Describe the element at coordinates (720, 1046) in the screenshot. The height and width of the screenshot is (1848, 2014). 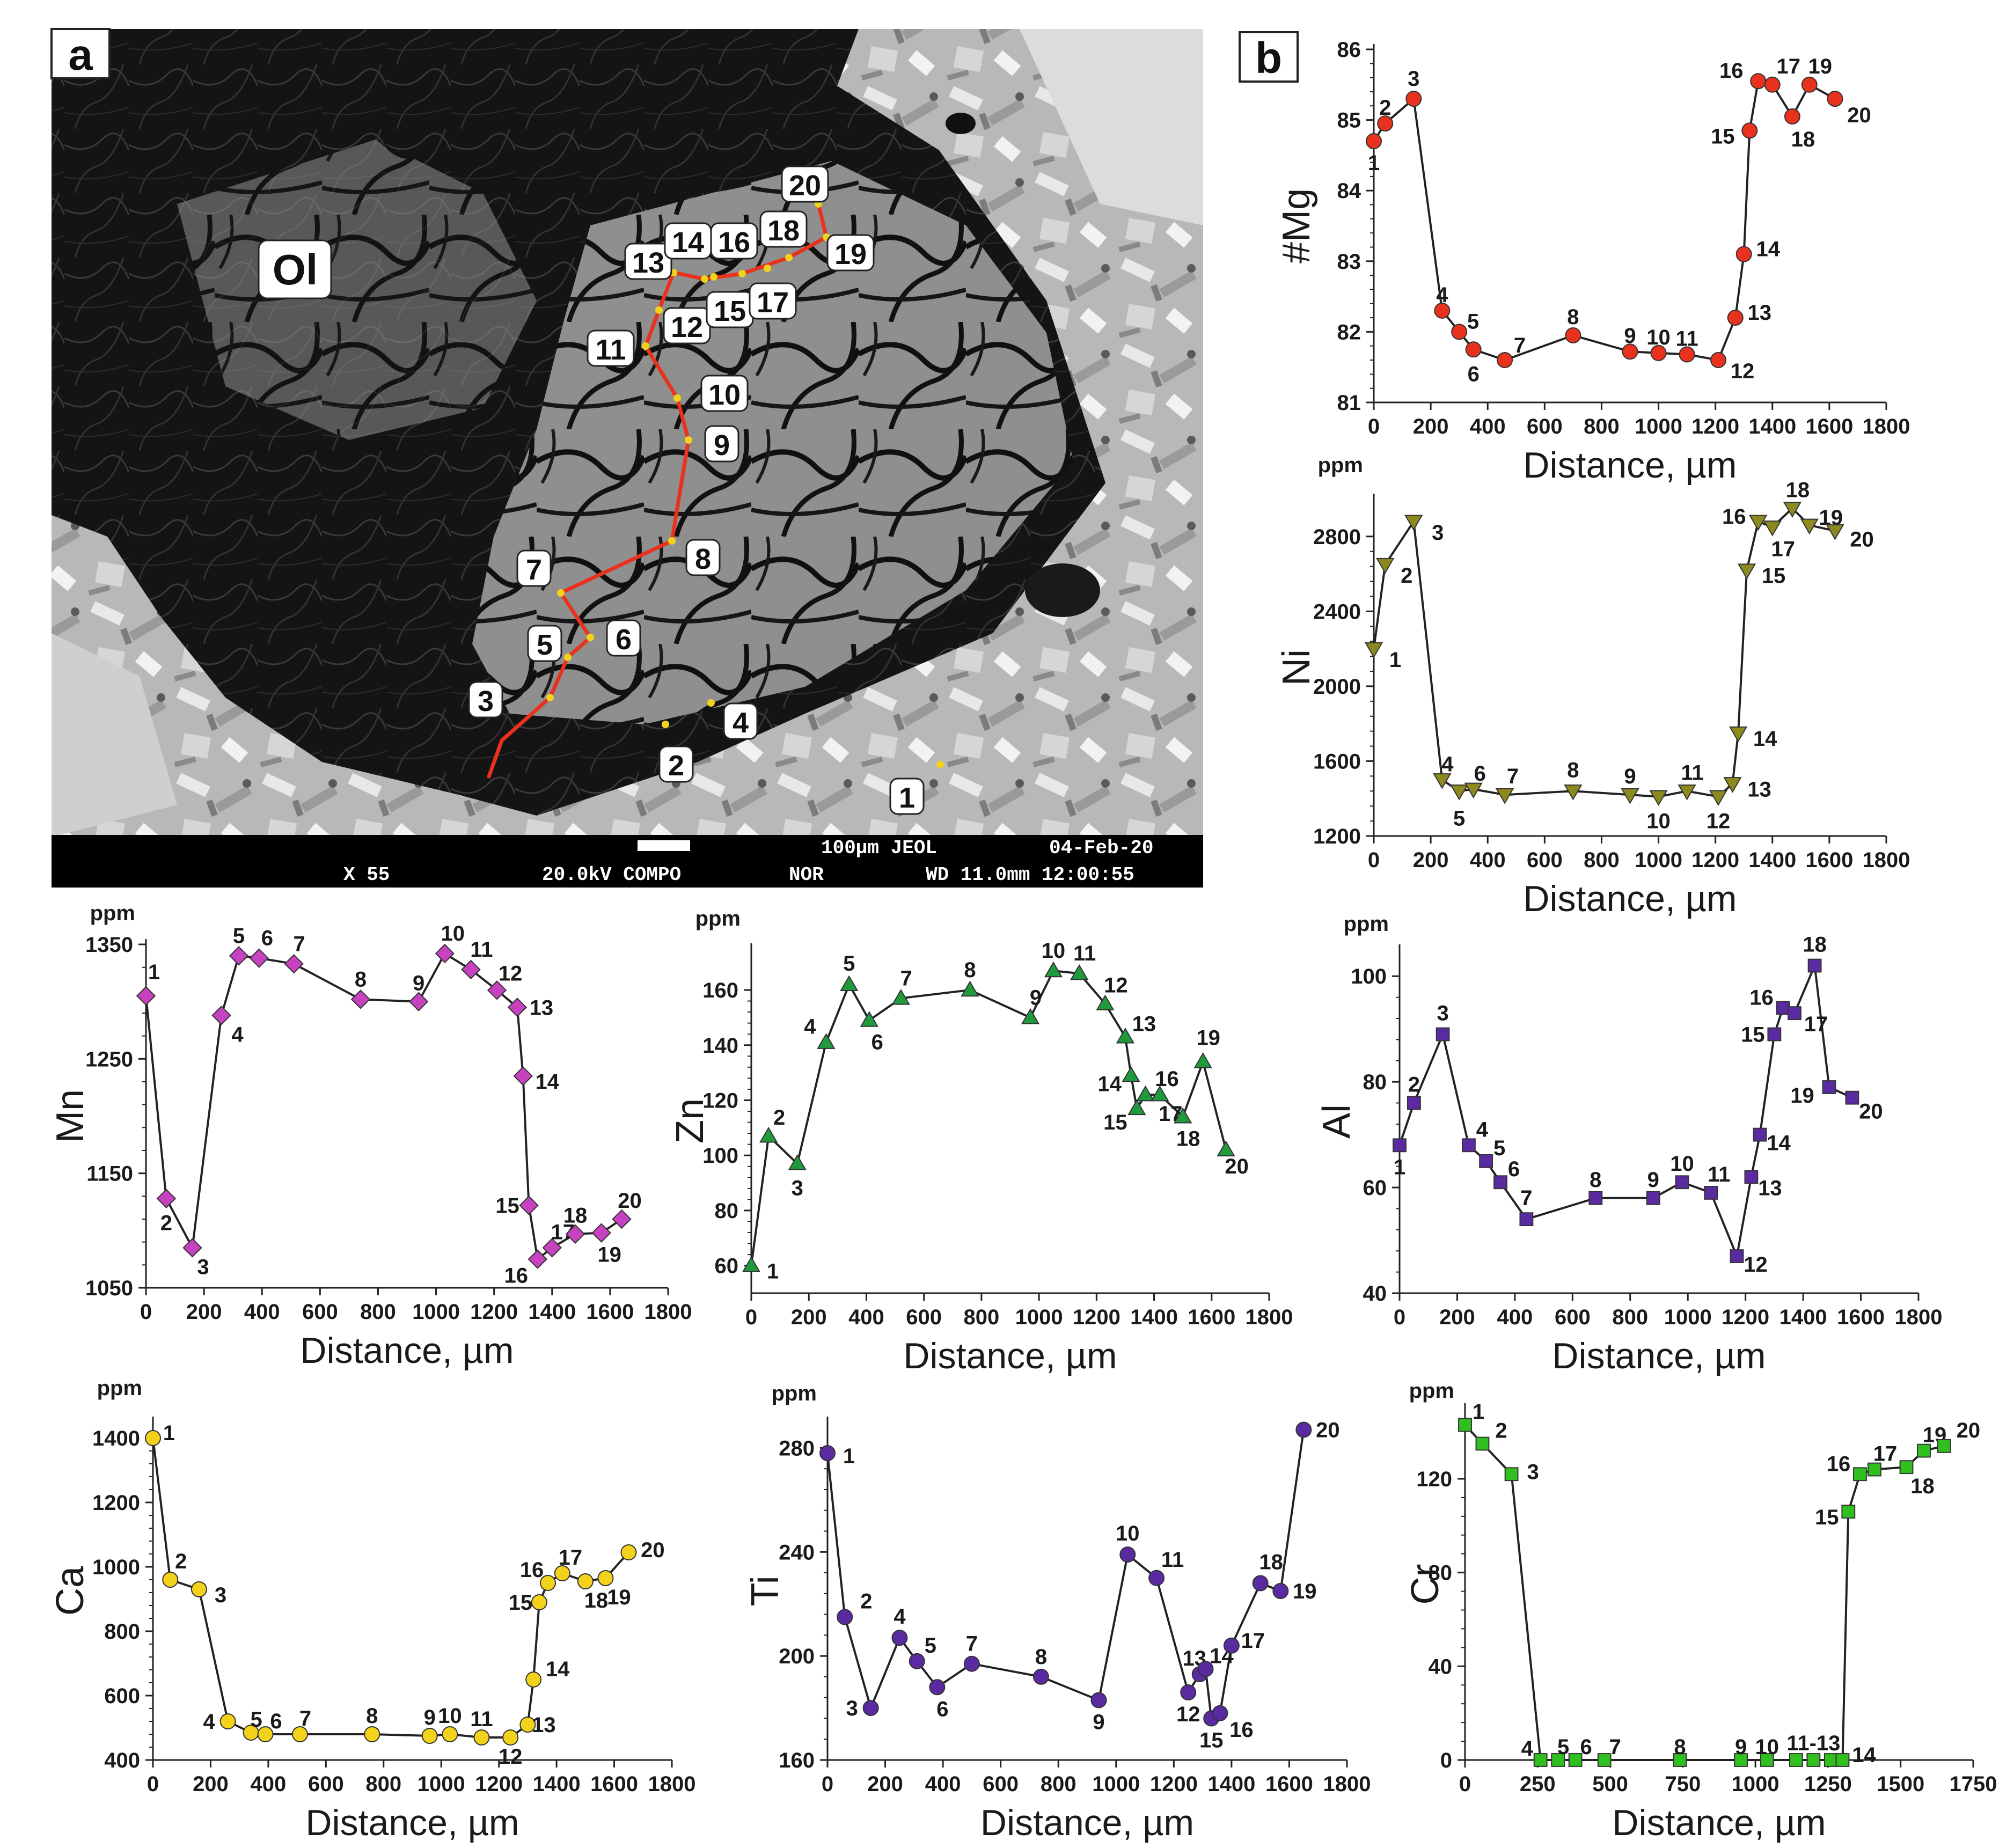
I see `y-tick-label: 140` at that location.